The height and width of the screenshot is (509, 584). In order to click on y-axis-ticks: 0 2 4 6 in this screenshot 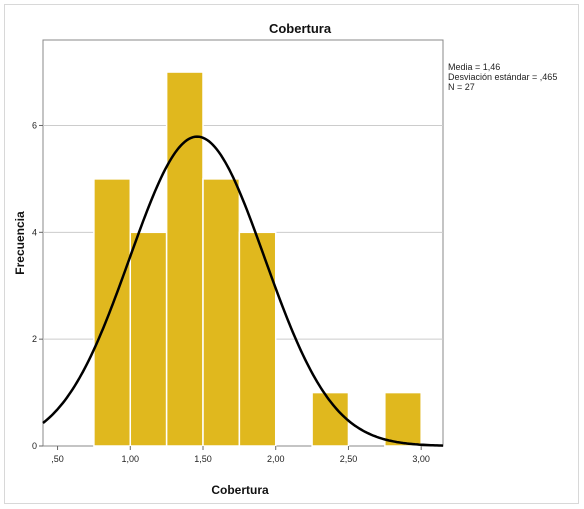, I will do `click(37, 285)`.